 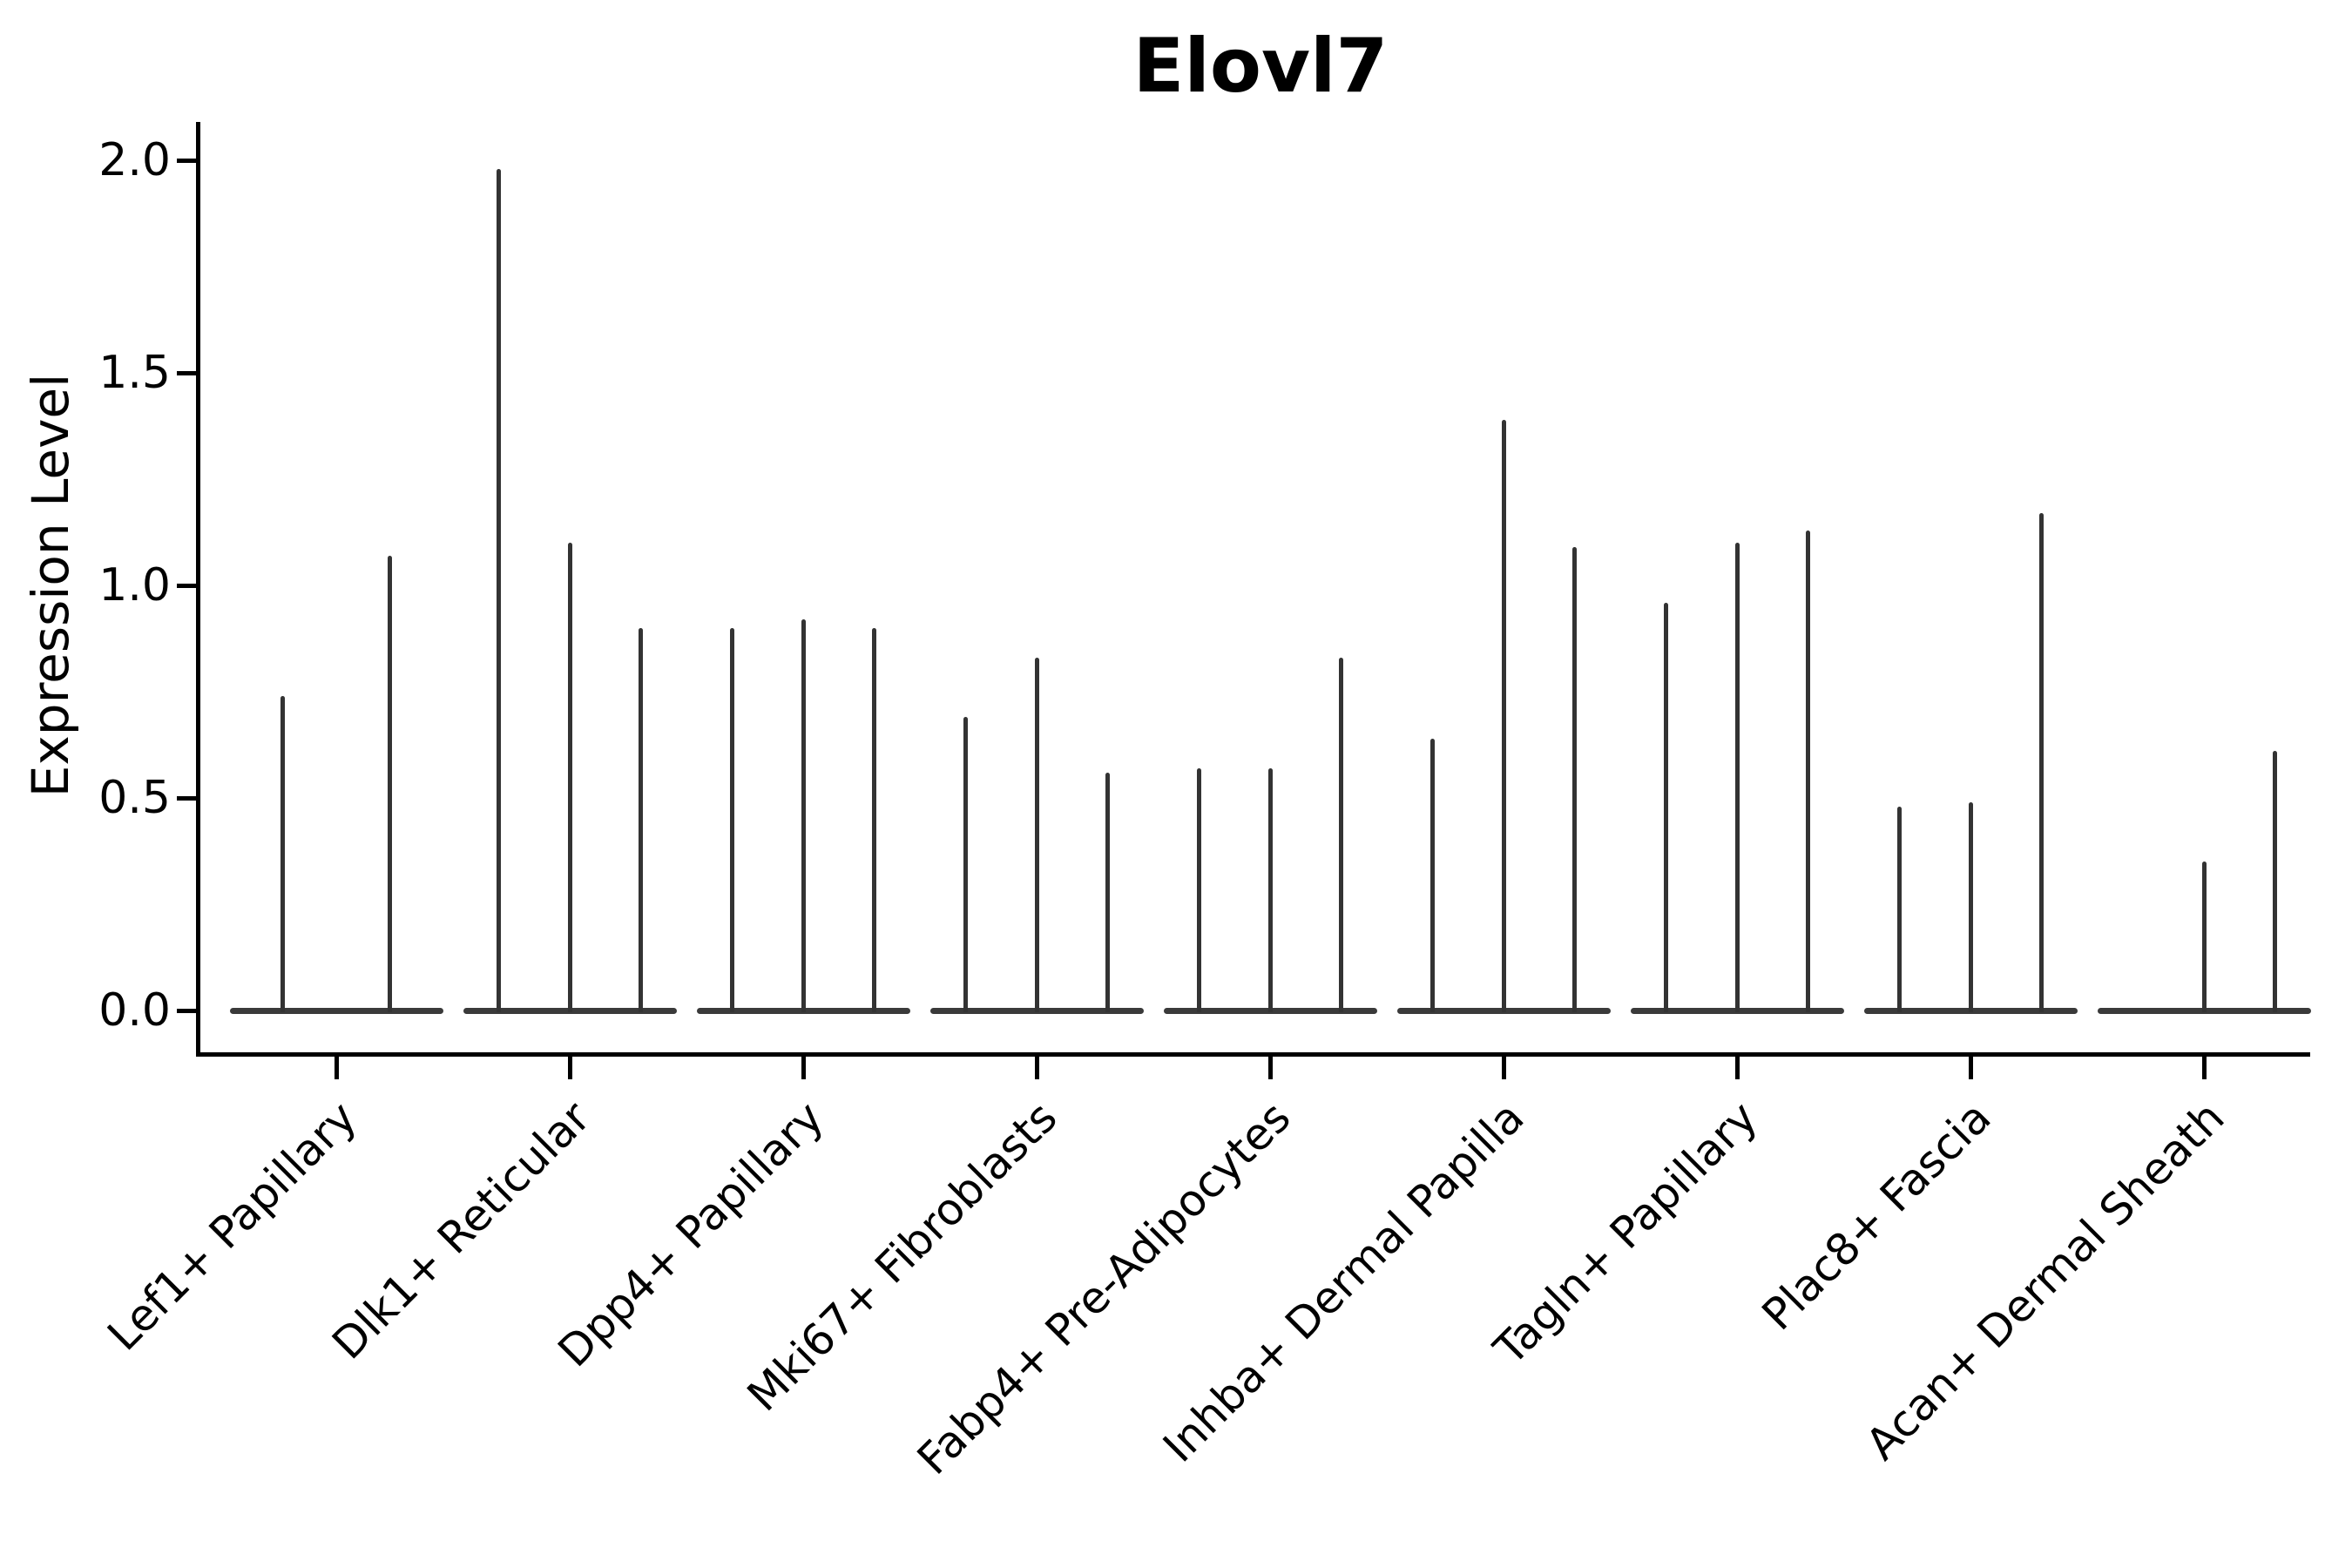 I want to click on y-tick-label: 2.0, so click(x=134, y=160).